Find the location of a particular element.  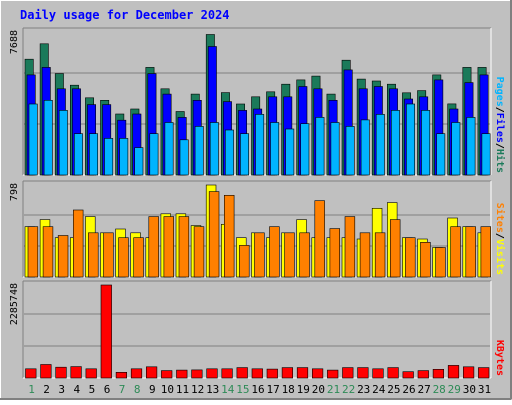

x-tick-label: 19 is located at coordinates (303, 389).